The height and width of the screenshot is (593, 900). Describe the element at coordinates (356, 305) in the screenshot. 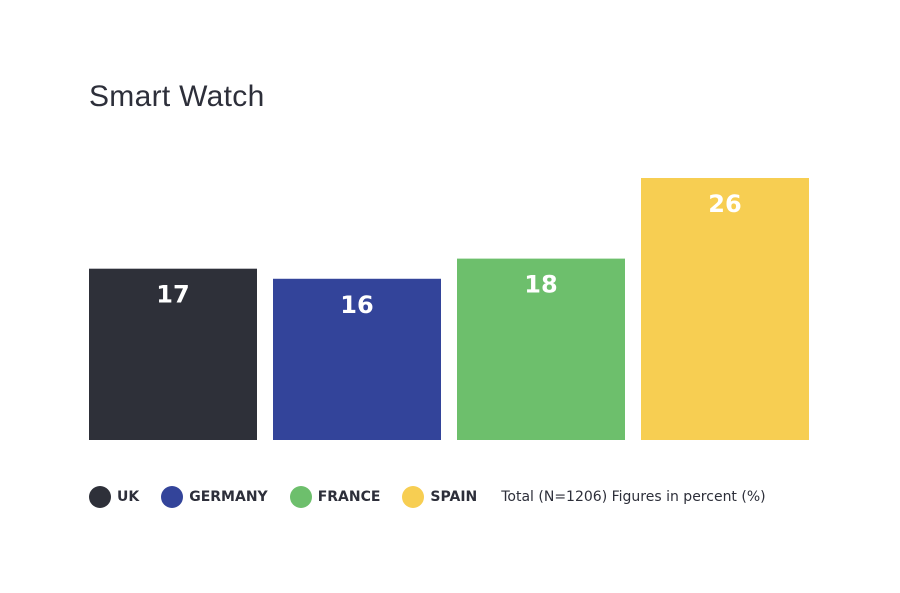

I see `data-label-germany: 16` at that location.